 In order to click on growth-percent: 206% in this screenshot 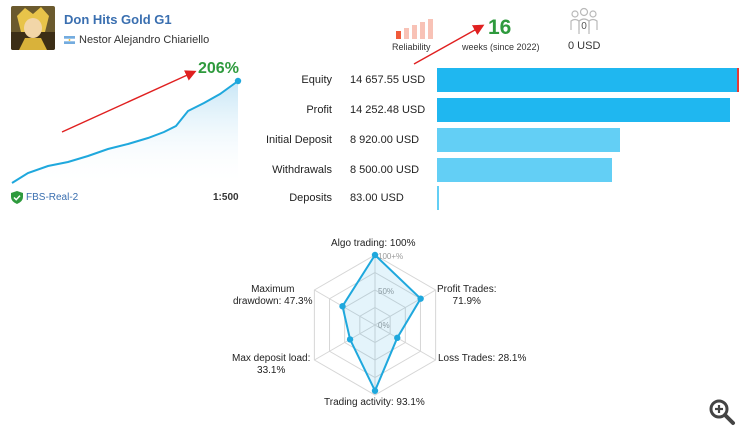, I will do `click(218, 68)`.